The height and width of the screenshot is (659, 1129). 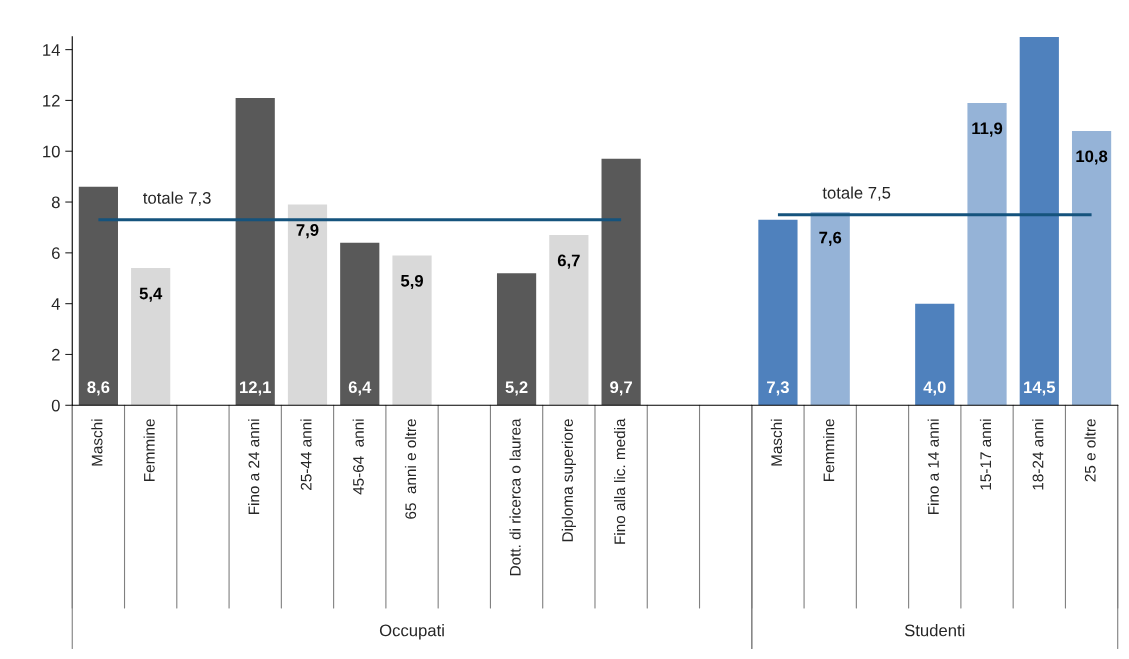 What do you see at coordinates (360, 388) in the screenshot?
I see `data-label: 6,4` at bounding box center [360, 388].